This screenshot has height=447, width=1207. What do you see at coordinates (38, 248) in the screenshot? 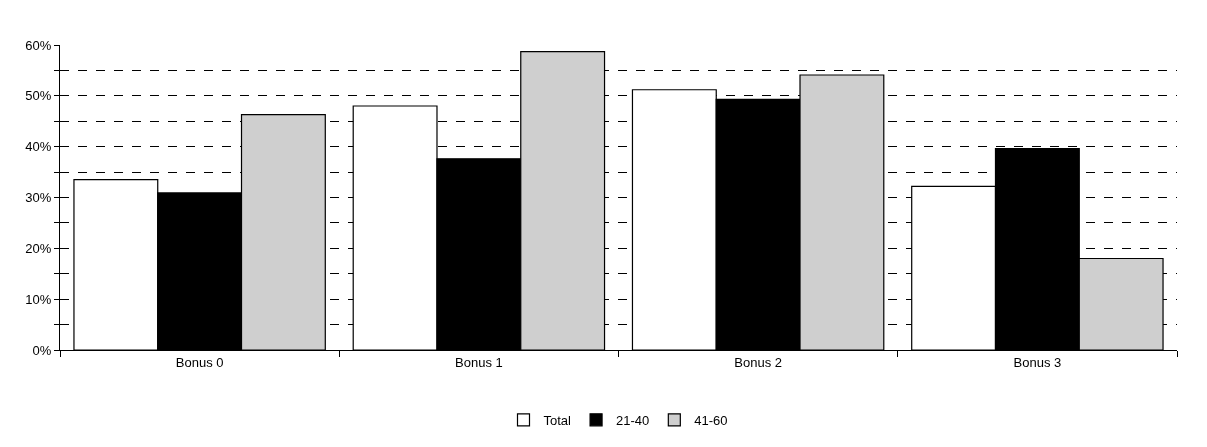
I see `y-tick-label: 20%` at bounding box center [38, 248].